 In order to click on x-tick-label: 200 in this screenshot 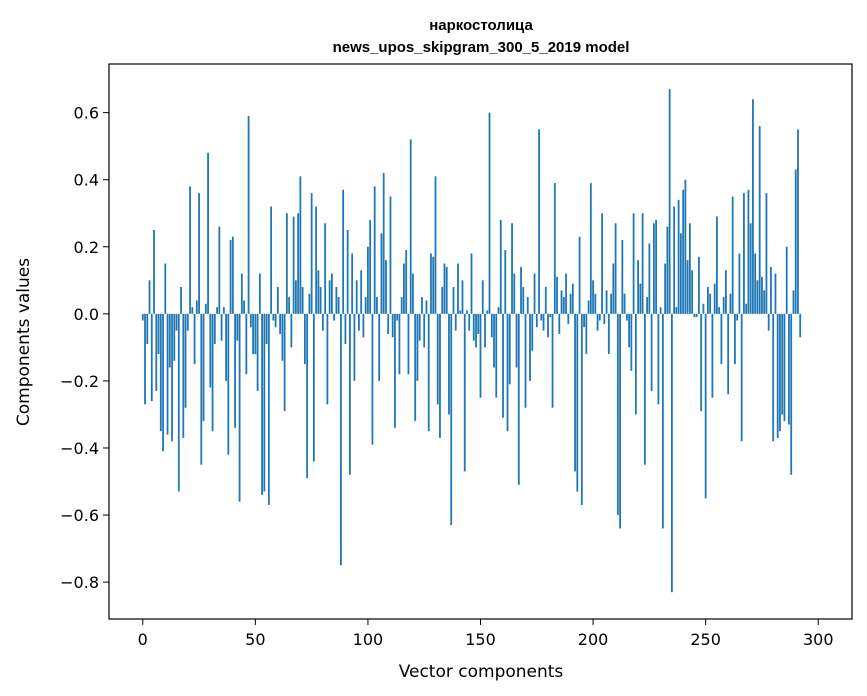, I will do `click(593, 639)`.